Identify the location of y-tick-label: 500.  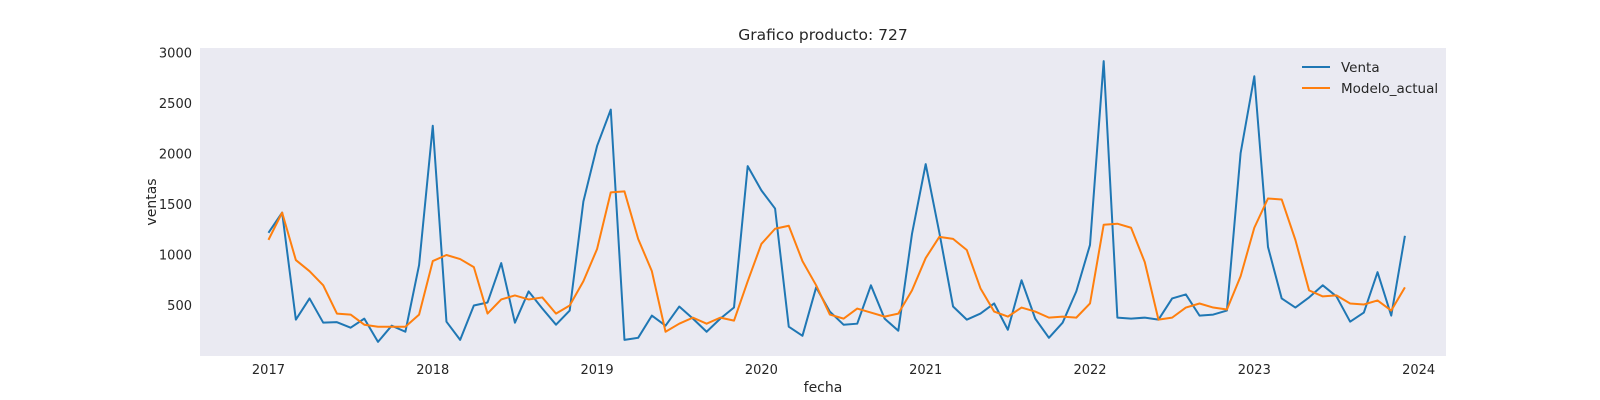
(179, 306).